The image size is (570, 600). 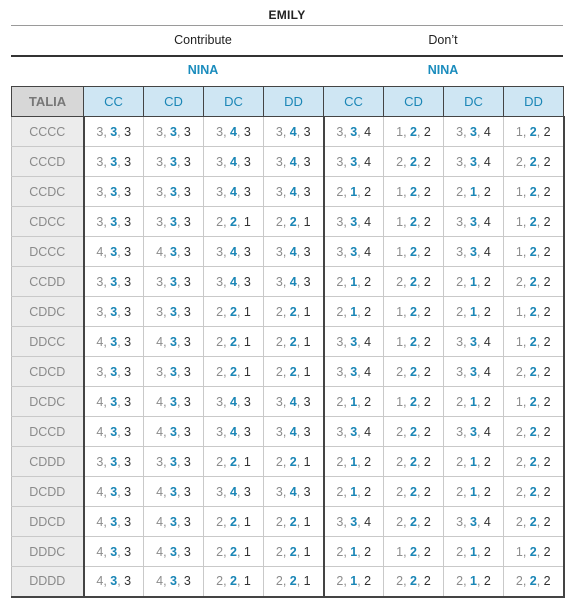 I want to click on choice-contribute: Contribute, so click(x=203, y=40).